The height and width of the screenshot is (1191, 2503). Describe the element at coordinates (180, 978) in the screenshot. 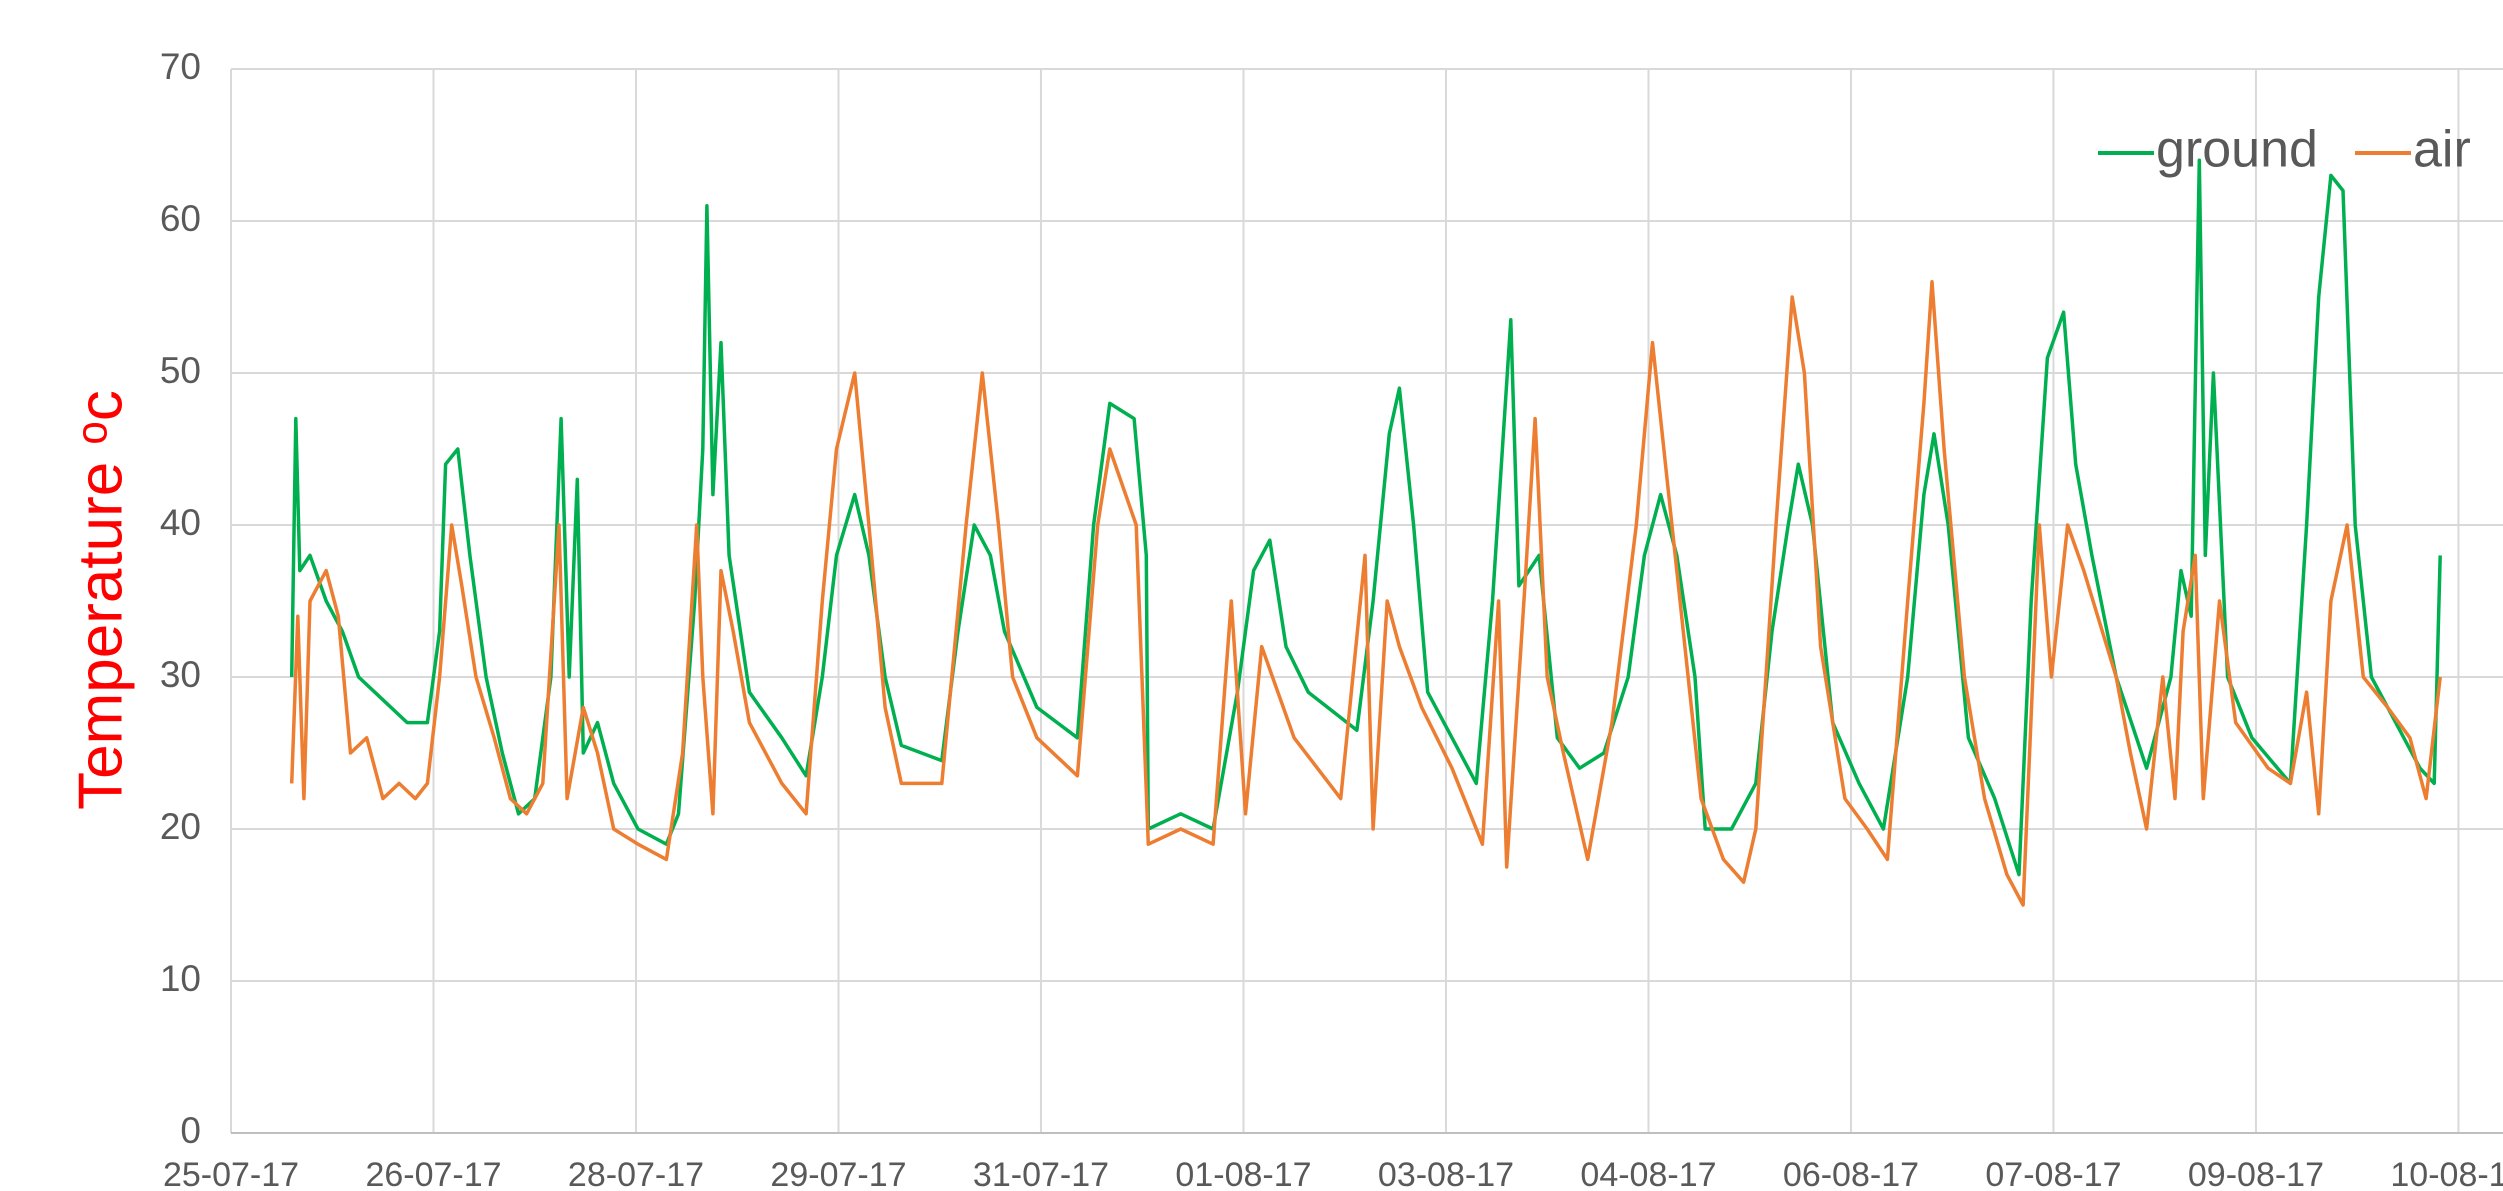

I see `y-tick-label: 10` at that location.